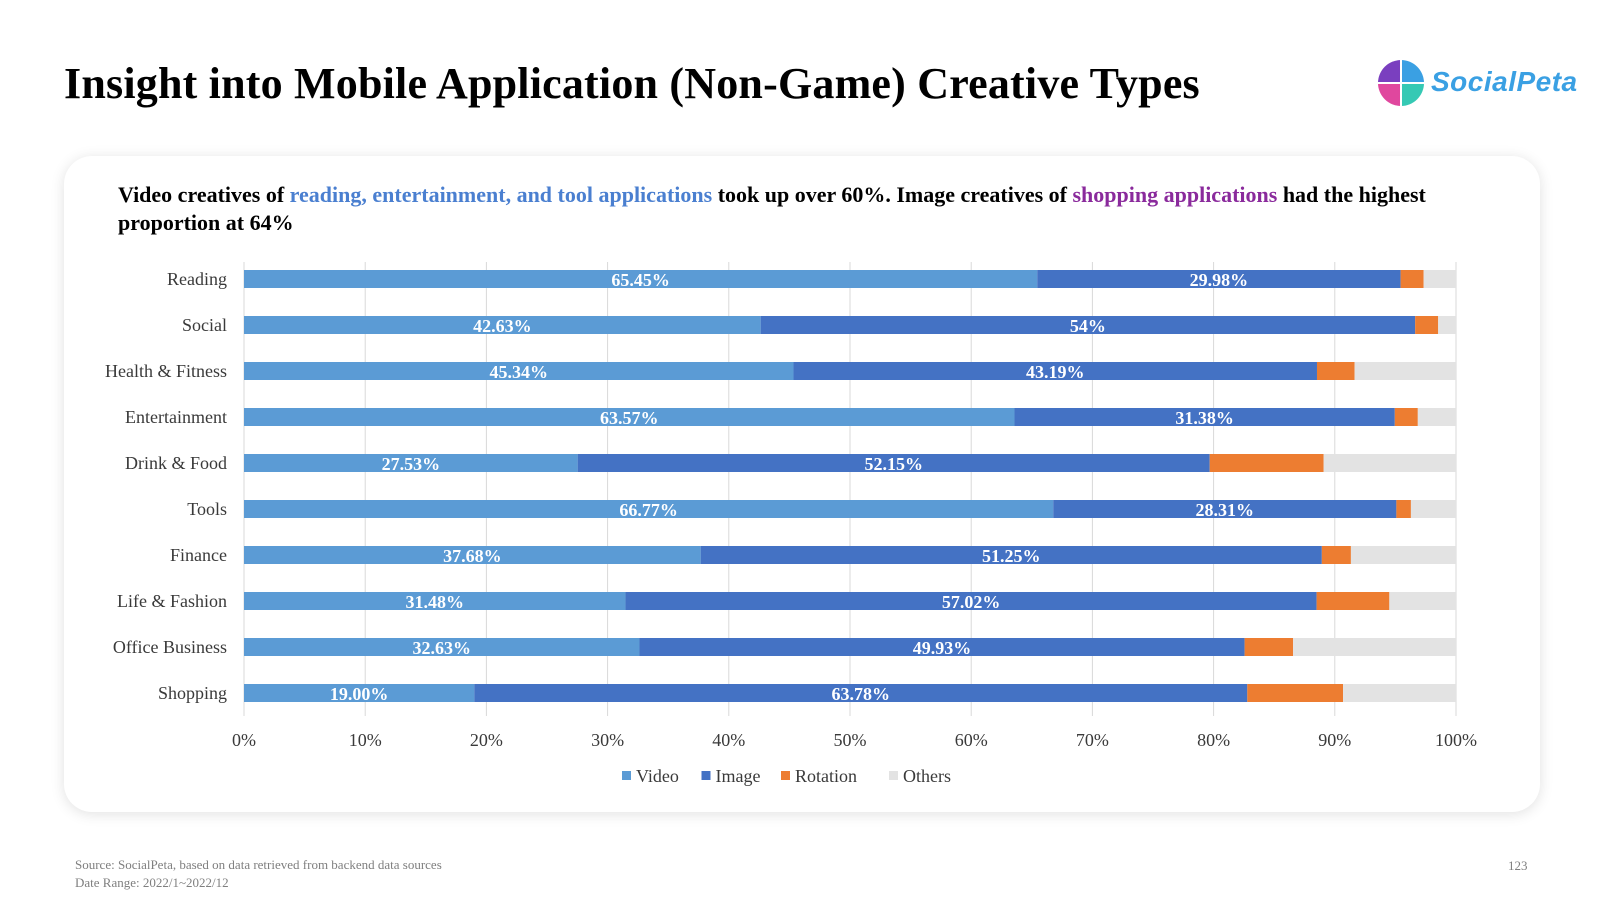  I want to click on data-label: 42.63%, so click(502, 326).